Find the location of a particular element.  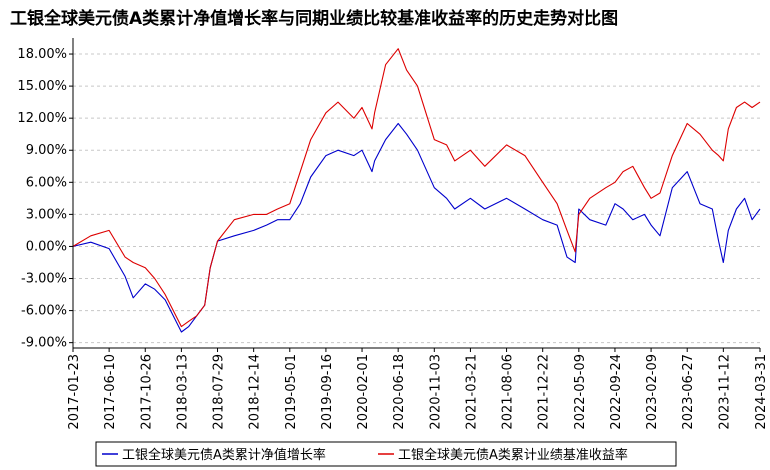

legend: 工银全球美元债A类累计净值增长率 工银全球美元债A类累计业绩基准收益率 is located at coordinates (386, 454).